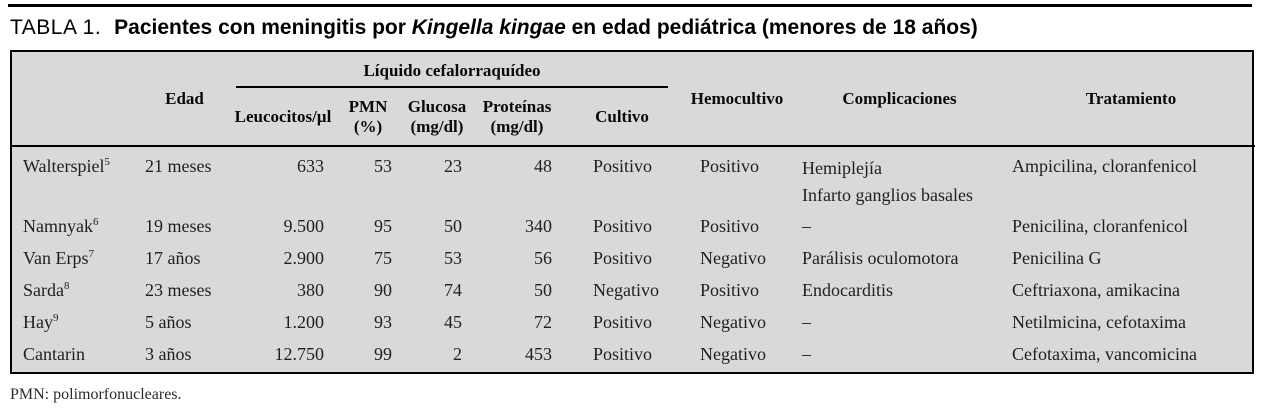 This screenshot has height=413, width=1266. Describe the element at coordinates (543, 290) in the screenshot. I see `cell-proteinas: 50` at that location.